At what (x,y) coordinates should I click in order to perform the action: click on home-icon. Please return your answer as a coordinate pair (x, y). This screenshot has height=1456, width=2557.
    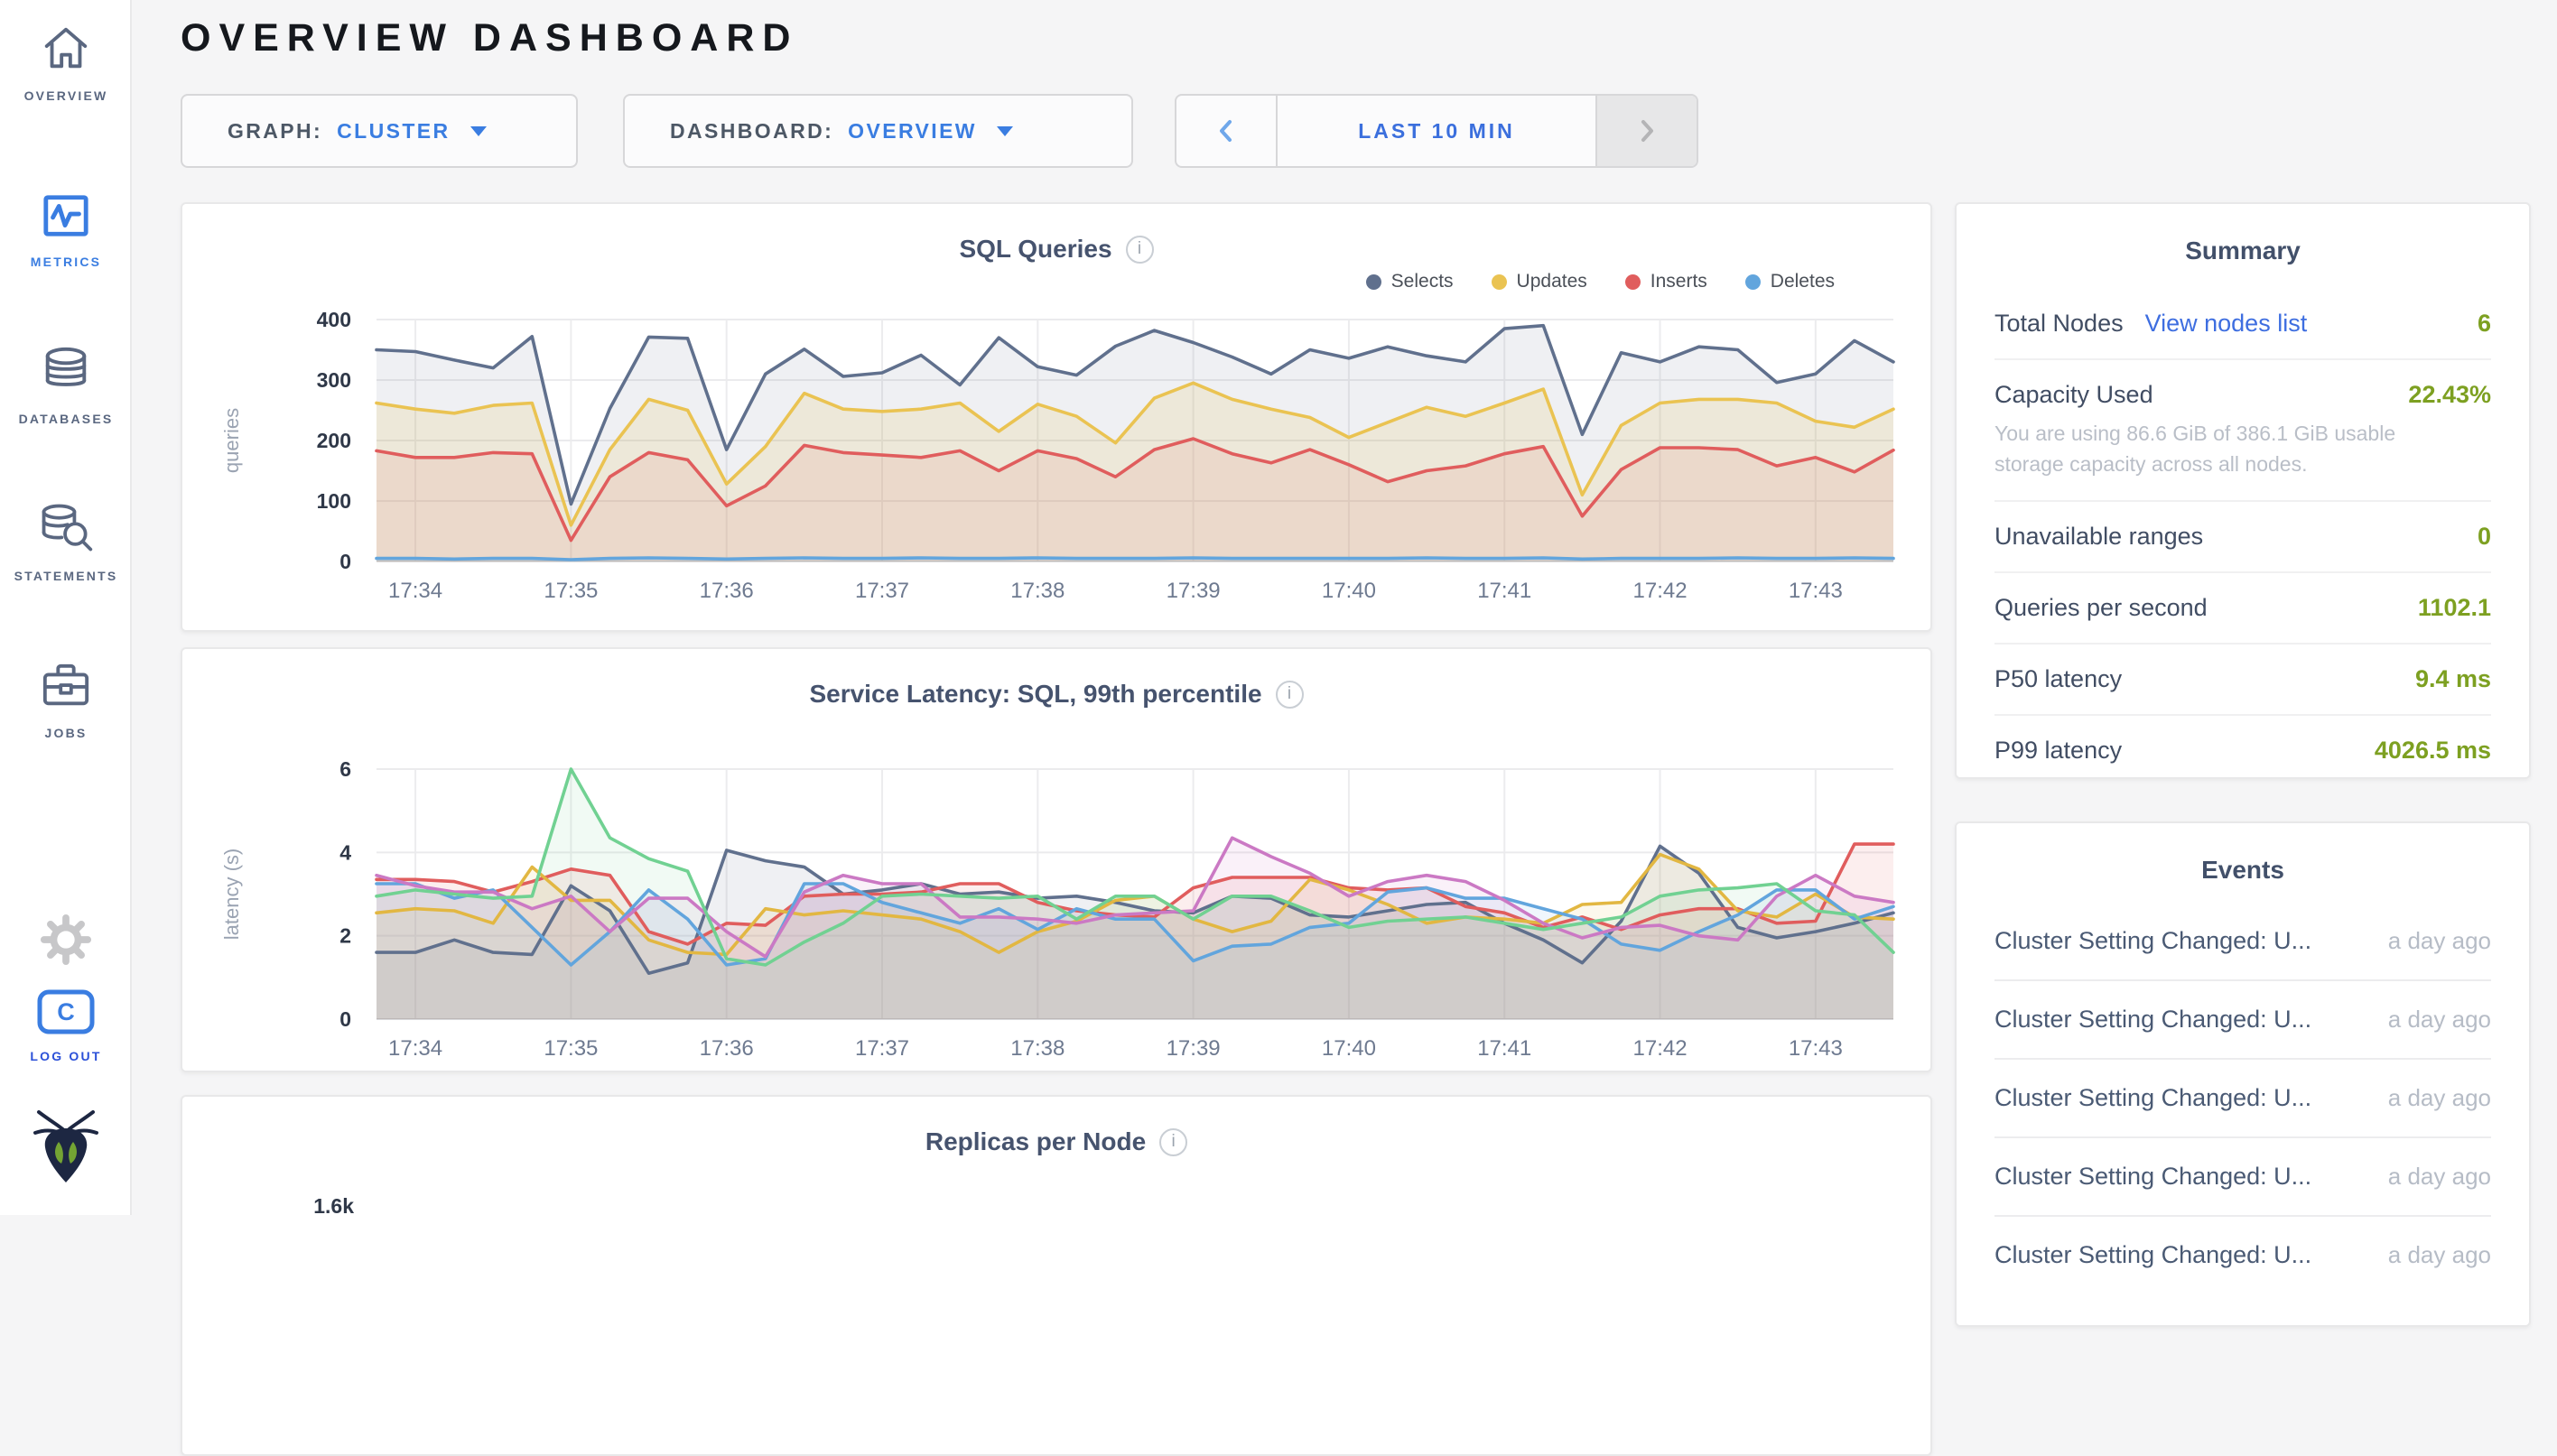
    Looking at the image, I should click on (66, 70).